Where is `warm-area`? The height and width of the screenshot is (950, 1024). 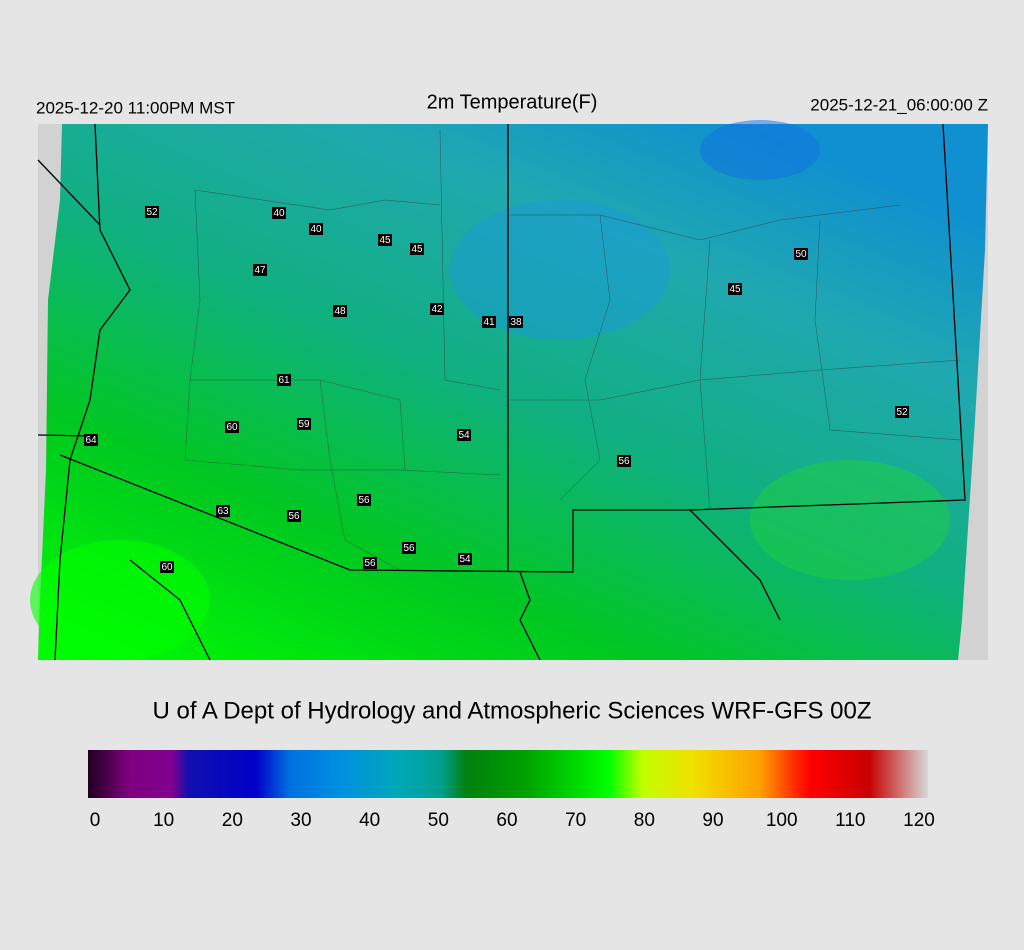
warm-area is located at coordinates (850, 520).